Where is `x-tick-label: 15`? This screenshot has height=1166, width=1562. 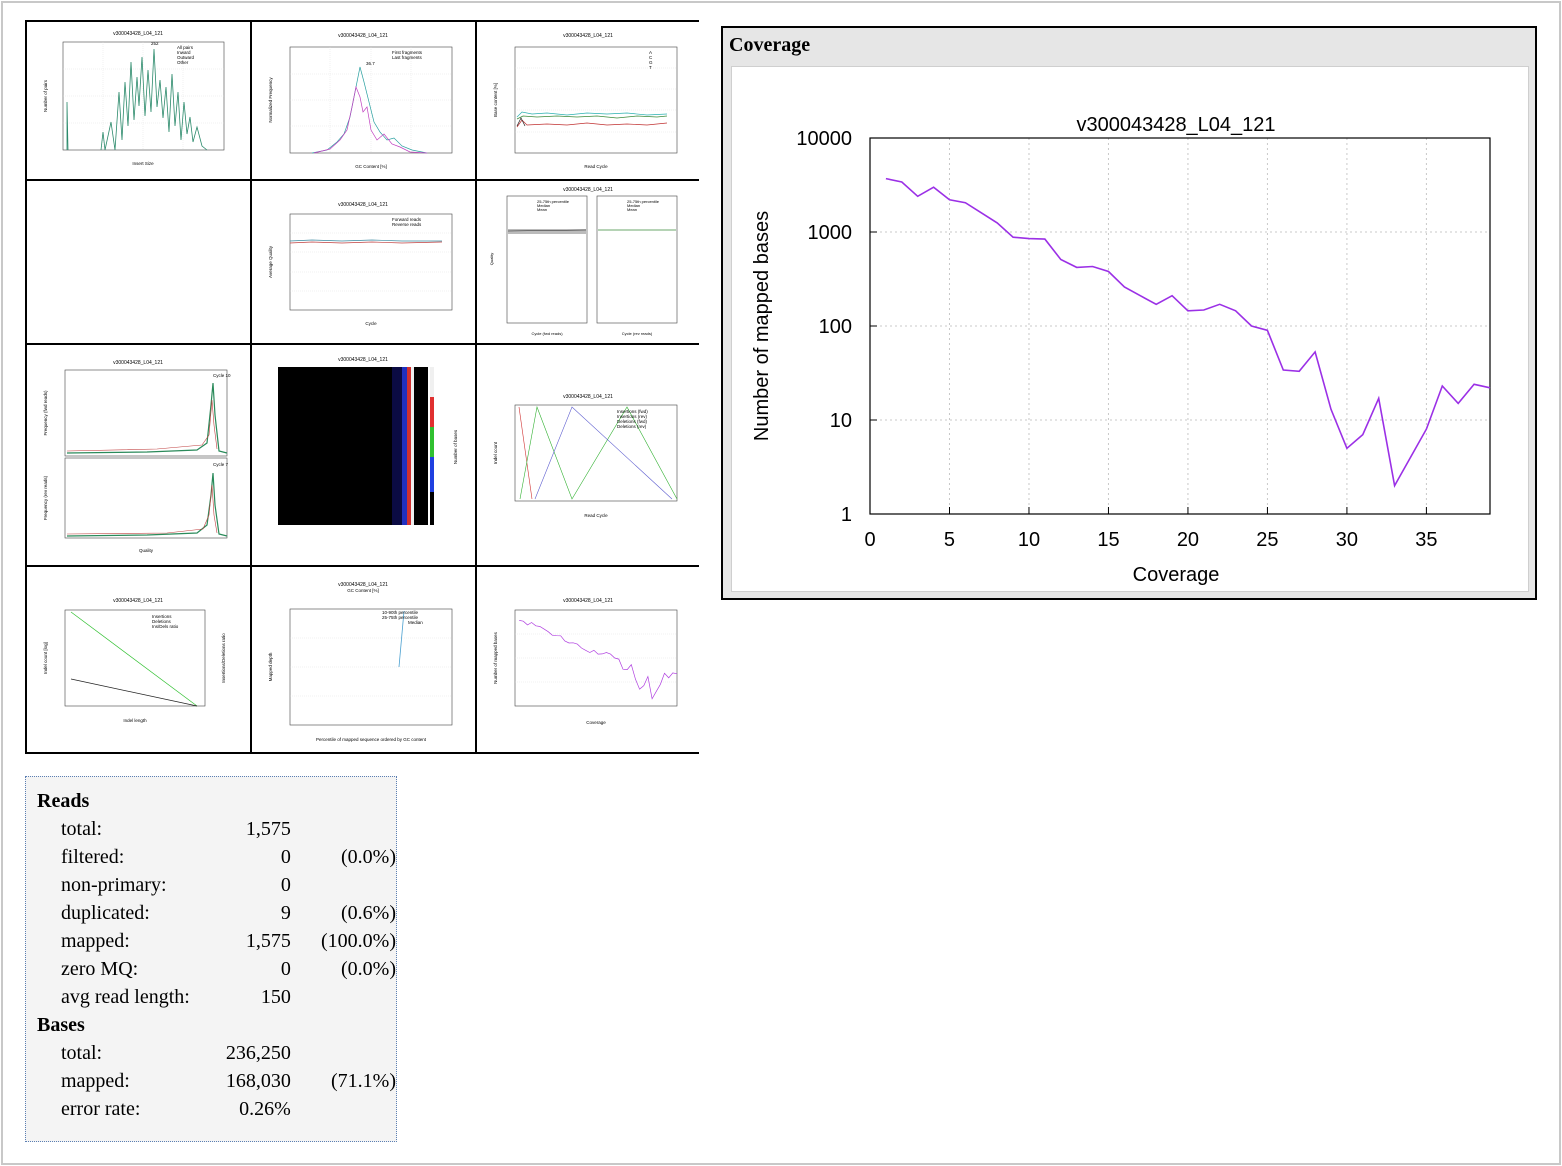
x-tick-label: 15 is located at coordinates (1108, 540).